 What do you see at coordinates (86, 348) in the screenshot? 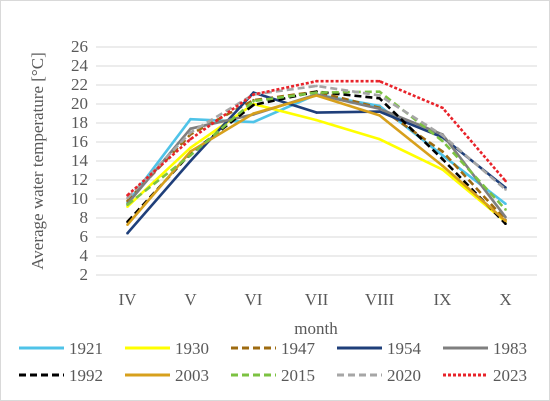
I see `legend-label: 1921` at bounding box center [86, 348].